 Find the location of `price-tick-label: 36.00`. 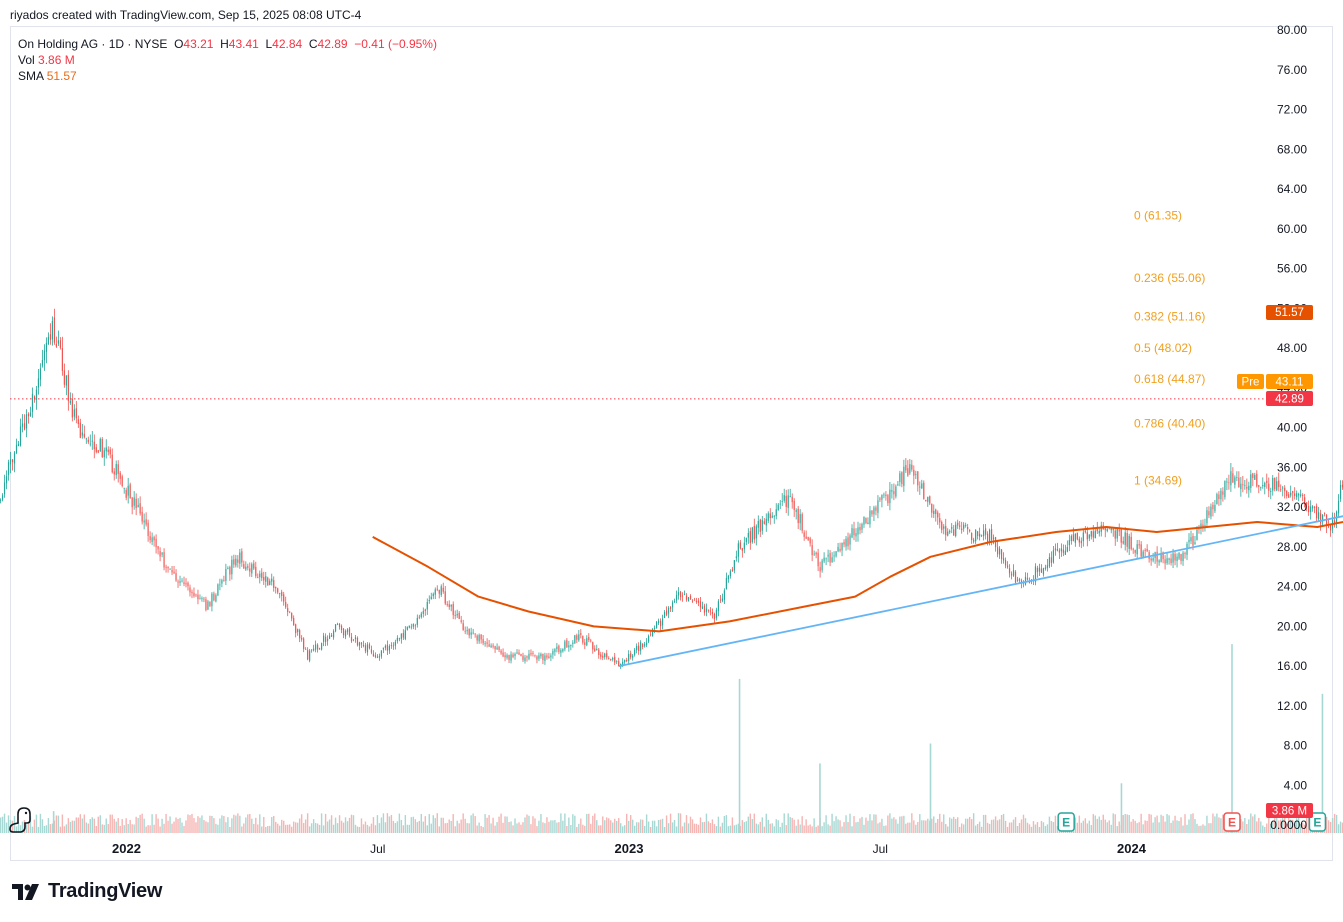

price-tick-label: 36.00 is located at coordinates (1292, 467).